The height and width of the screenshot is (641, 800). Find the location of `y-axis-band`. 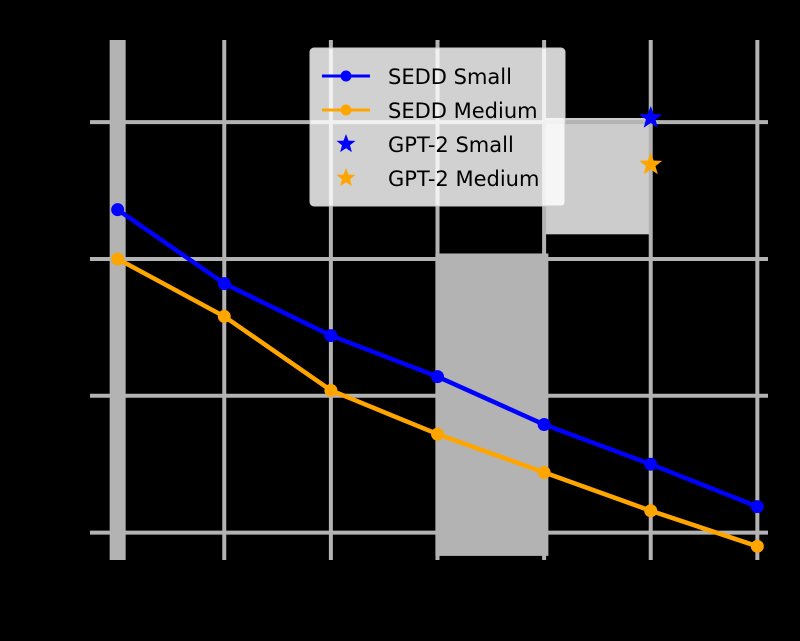

y-axis-band is located at coordinates (117, 300).